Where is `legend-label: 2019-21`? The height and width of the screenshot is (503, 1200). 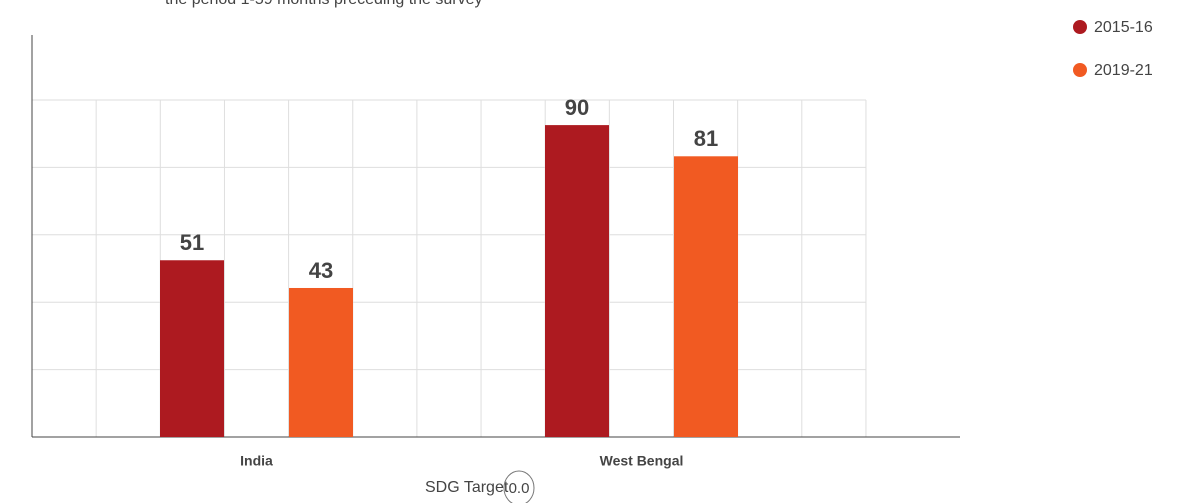 legend-label: 2019-21 is located at coordinates (1123, 70).